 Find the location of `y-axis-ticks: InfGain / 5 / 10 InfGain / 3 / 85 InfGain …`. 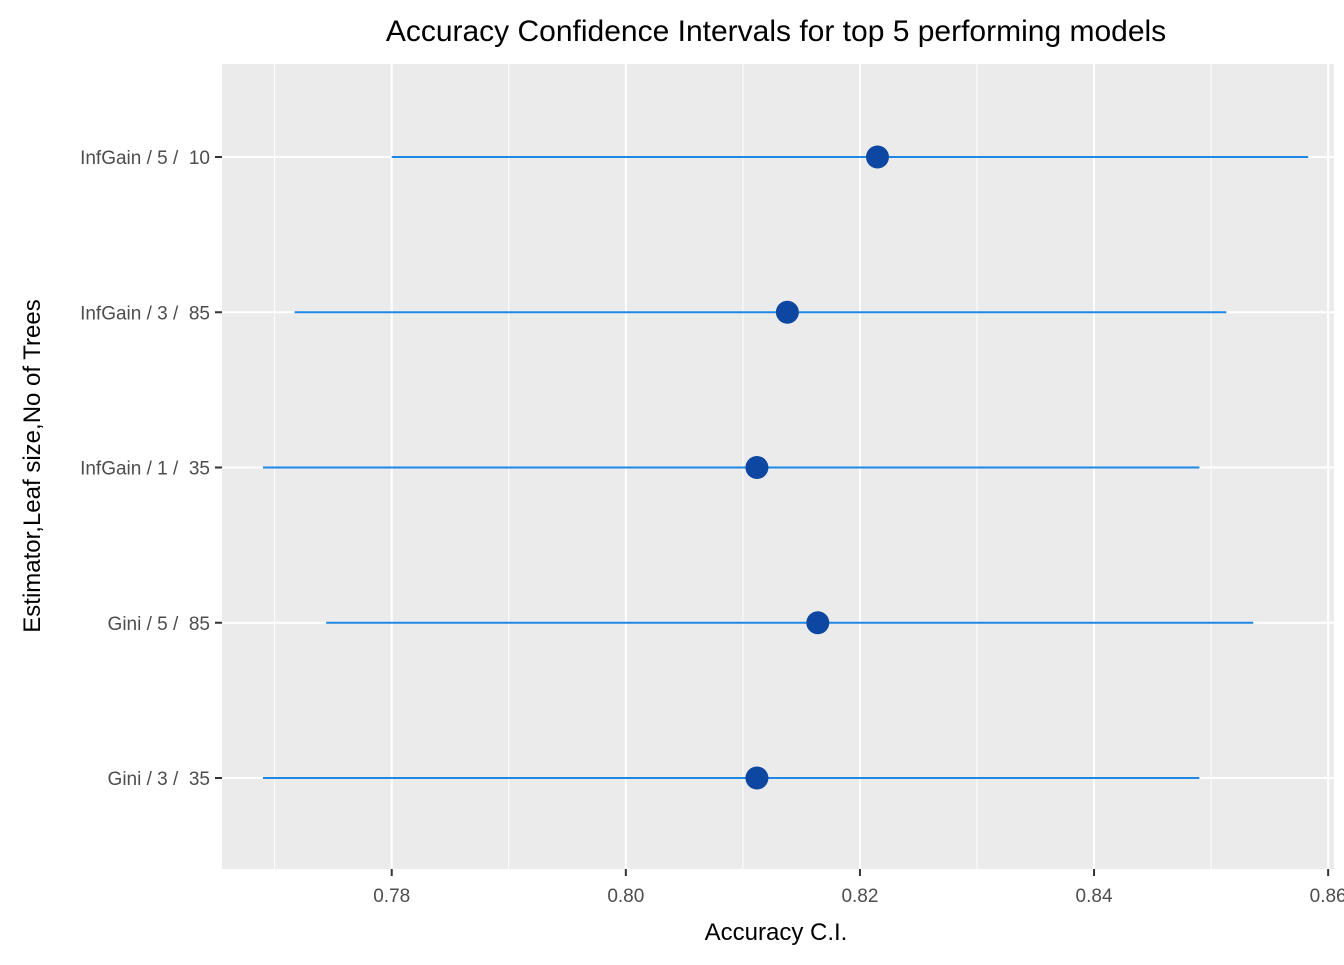

y-axis-ticks: InfGain / 5 / 10 InfGain / 3 / 85 InfGain … is located at coordinates (151, 469).